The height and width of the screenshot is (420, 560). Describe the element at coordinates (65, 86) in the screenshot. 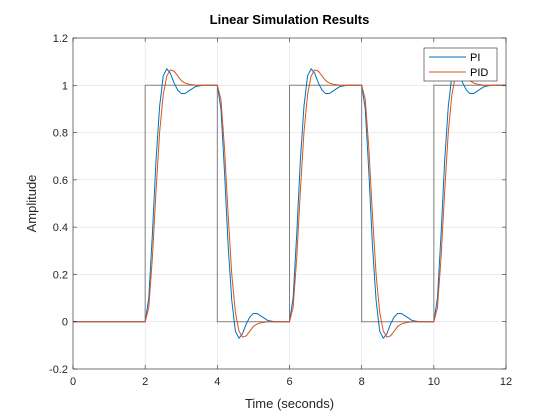

I see `y-tick-label: 1` at that location.